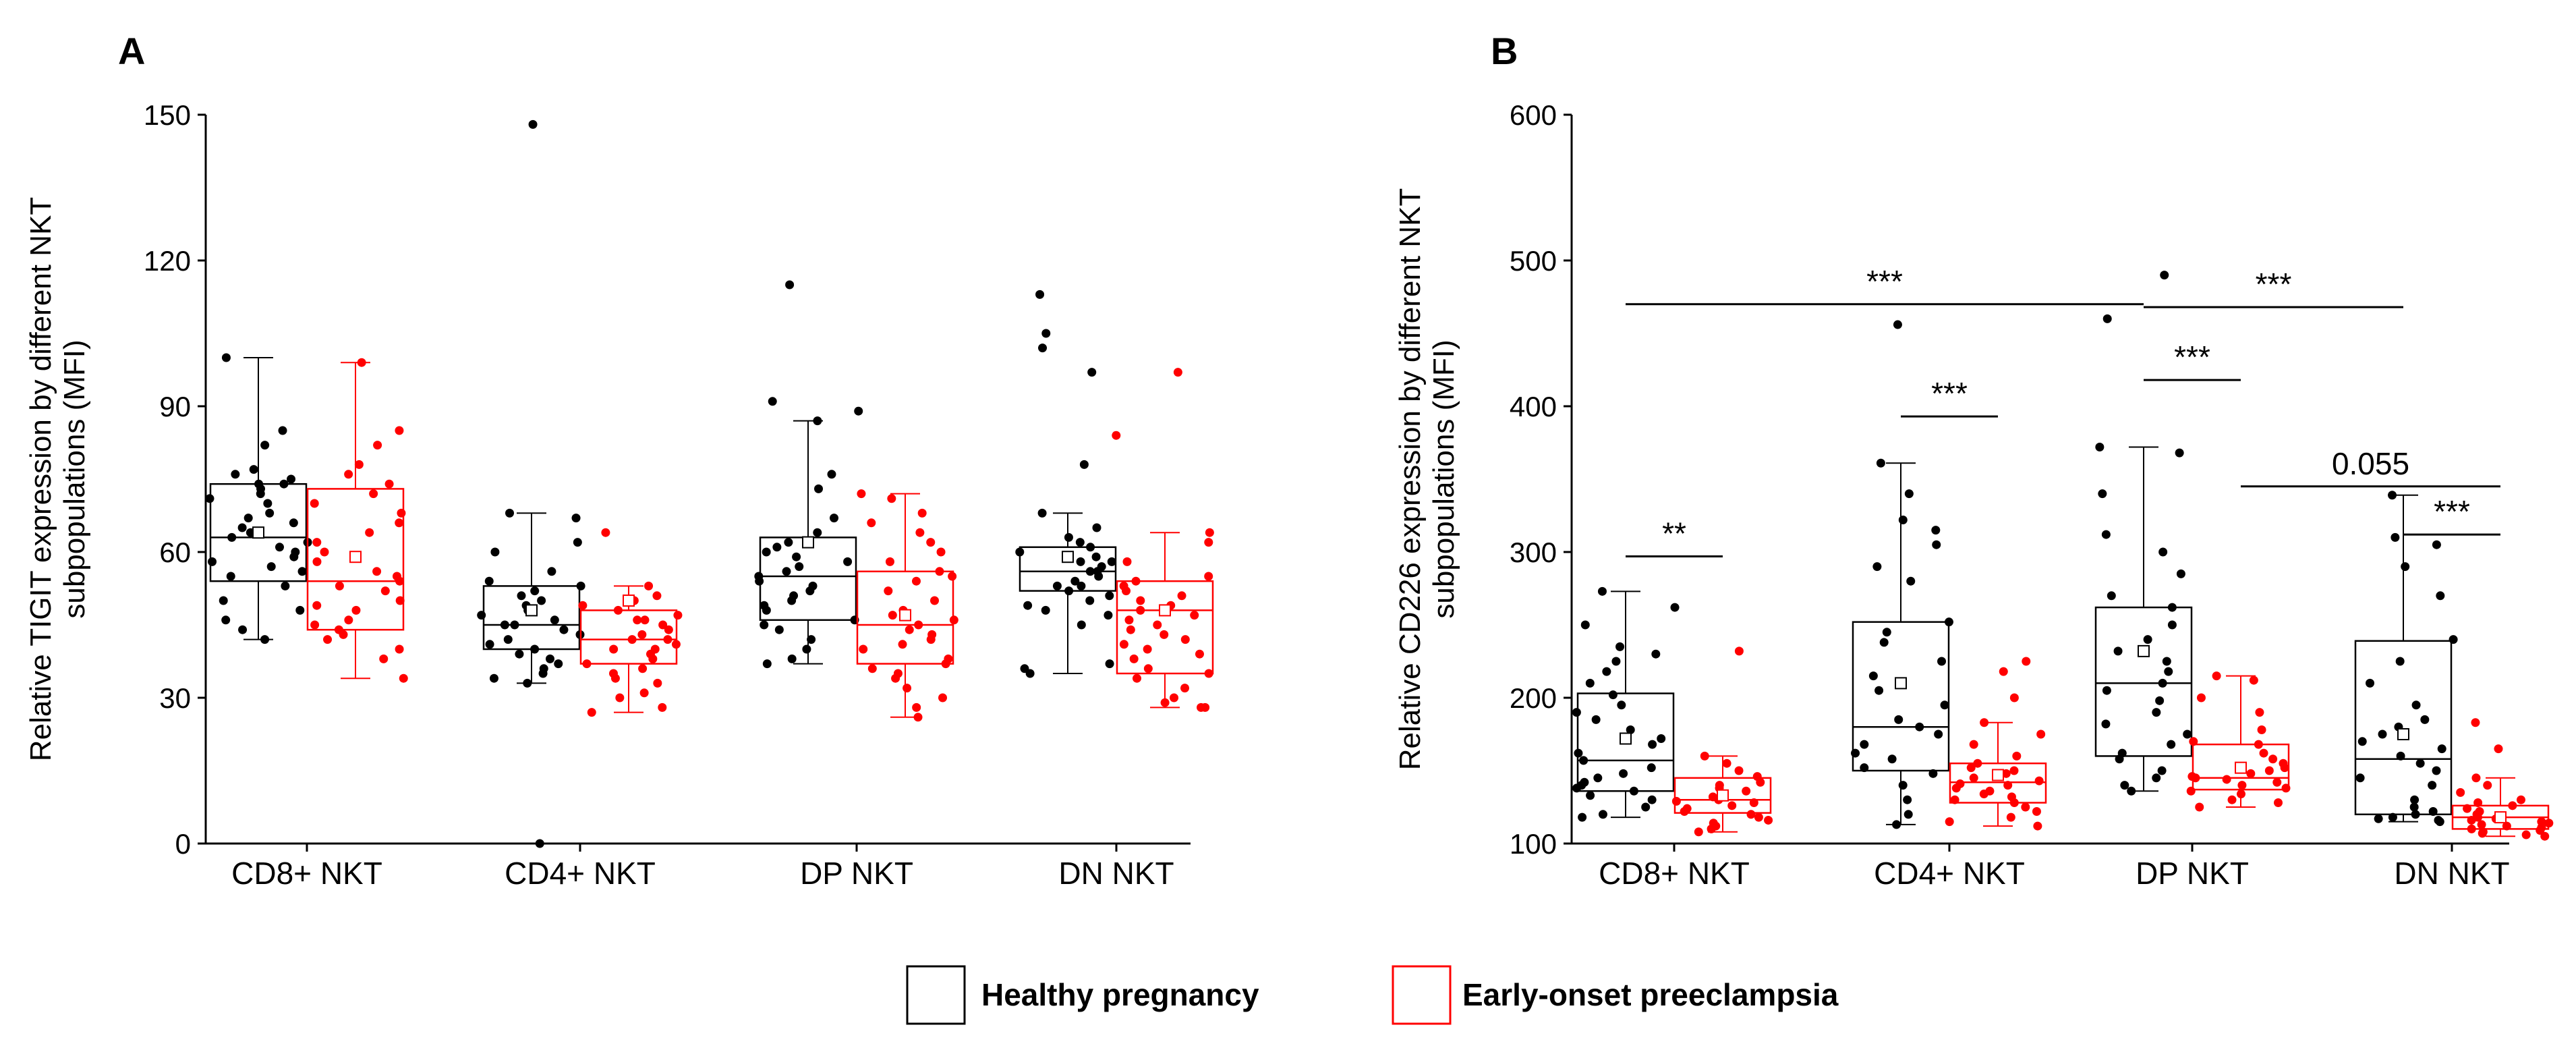 The image size is (2576, 1048). I want to click on significance-label: **, so click(1674, 533).